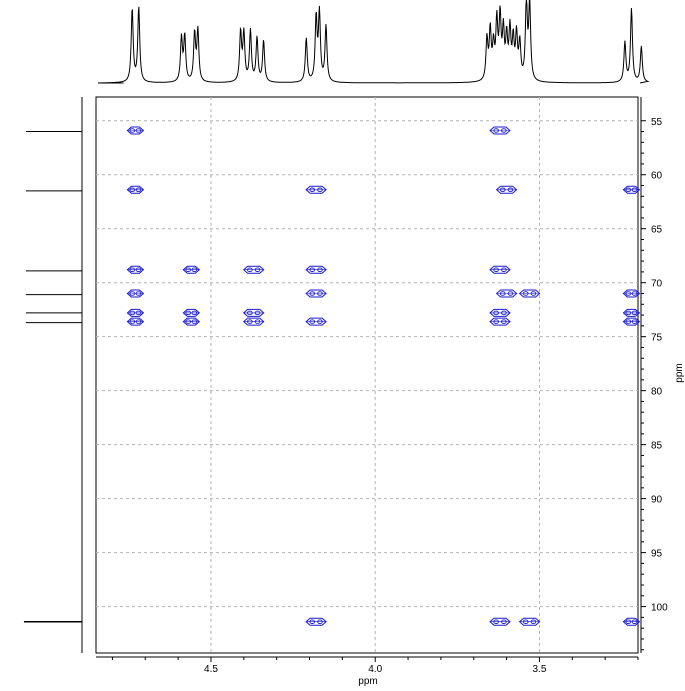 This screenshot has height=691, width=685. What do you see at coordinates (53, 375) in the screenshot?
I see `f1-projection` at bounding box center [53, 375].